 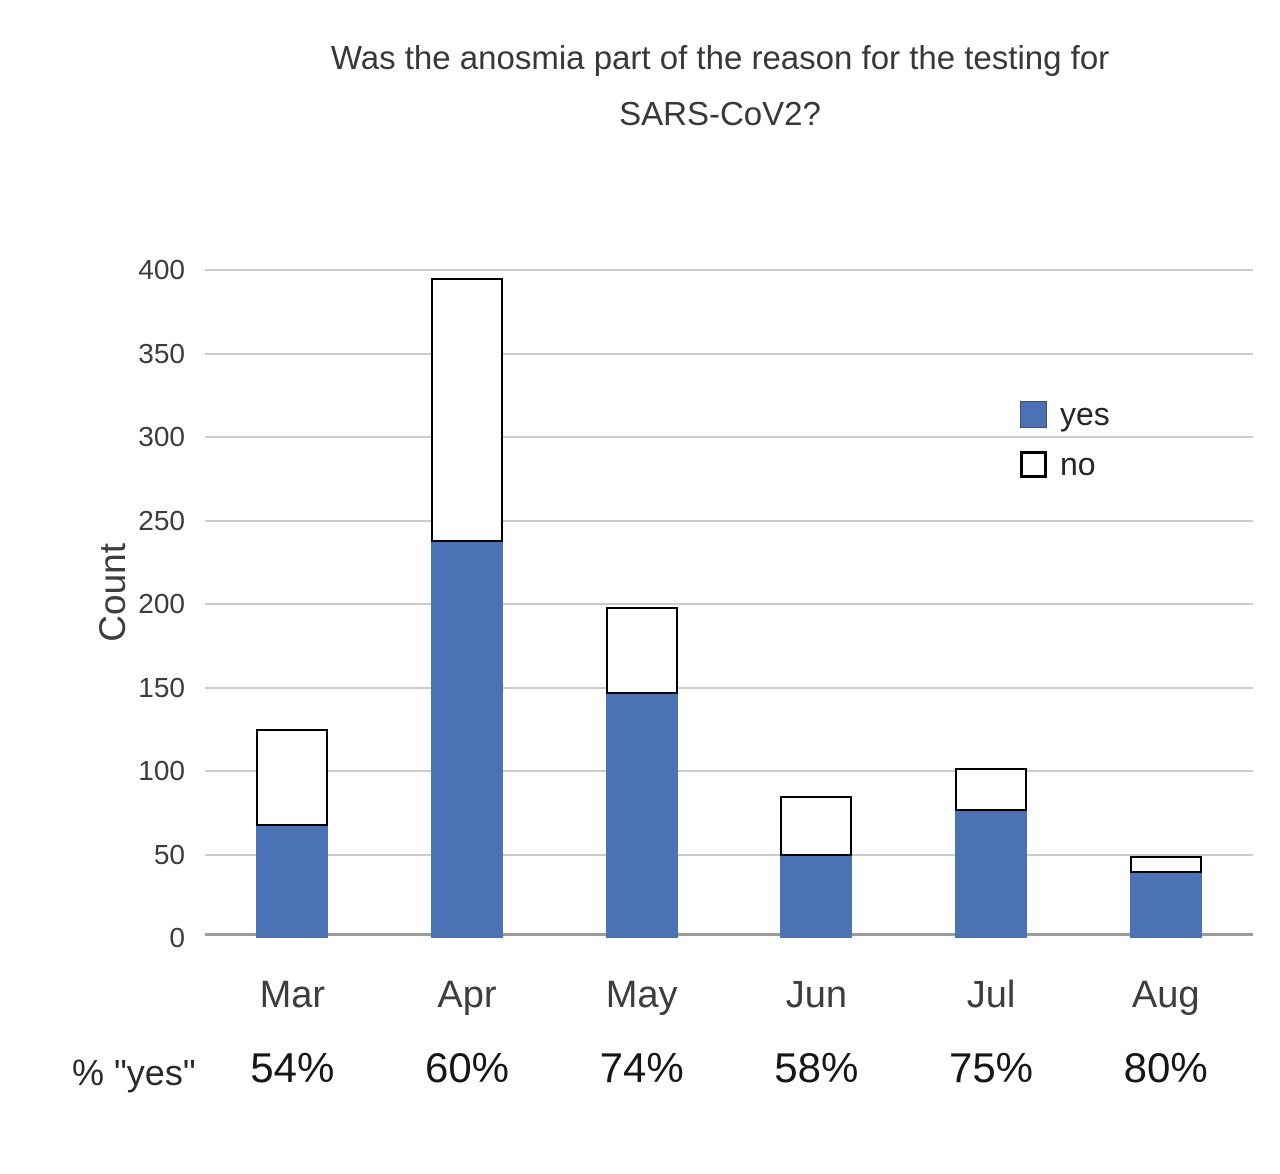 I want to click on bar-aug, so click(x=1165, y=897).